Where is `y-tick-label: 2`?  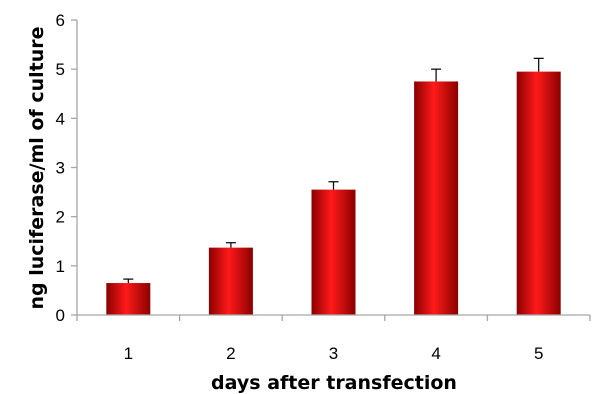 y-tick-label: 2 is located at coordinates (60, 217).